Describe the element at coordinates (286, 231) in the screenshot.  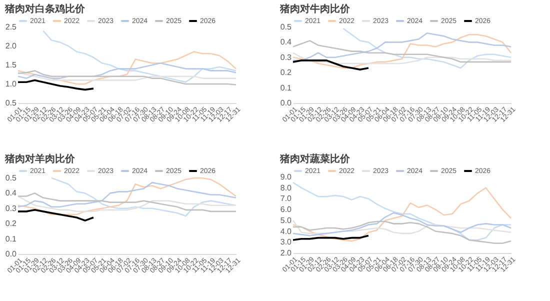
I see `y-tick-label: 4.0` at that location.